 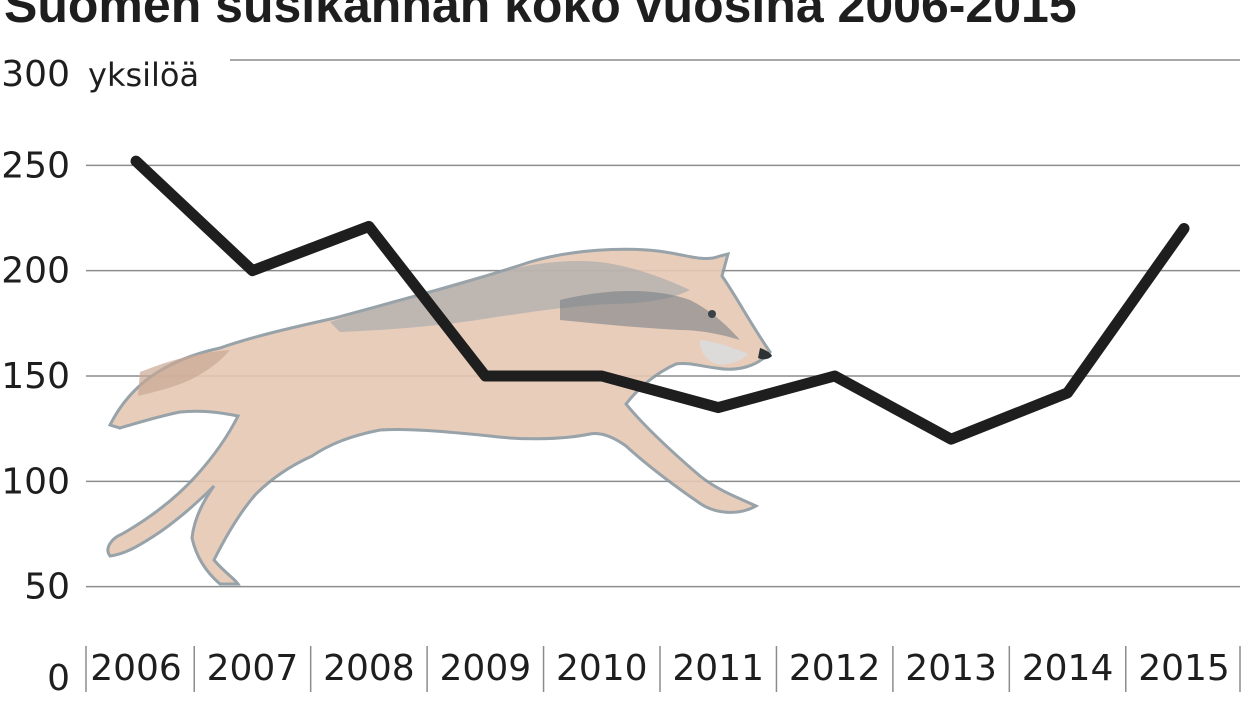 I want to click on chart-title-text: Suomen susikannan koko vuosina 2006-2015, so click(x=540, y=16).